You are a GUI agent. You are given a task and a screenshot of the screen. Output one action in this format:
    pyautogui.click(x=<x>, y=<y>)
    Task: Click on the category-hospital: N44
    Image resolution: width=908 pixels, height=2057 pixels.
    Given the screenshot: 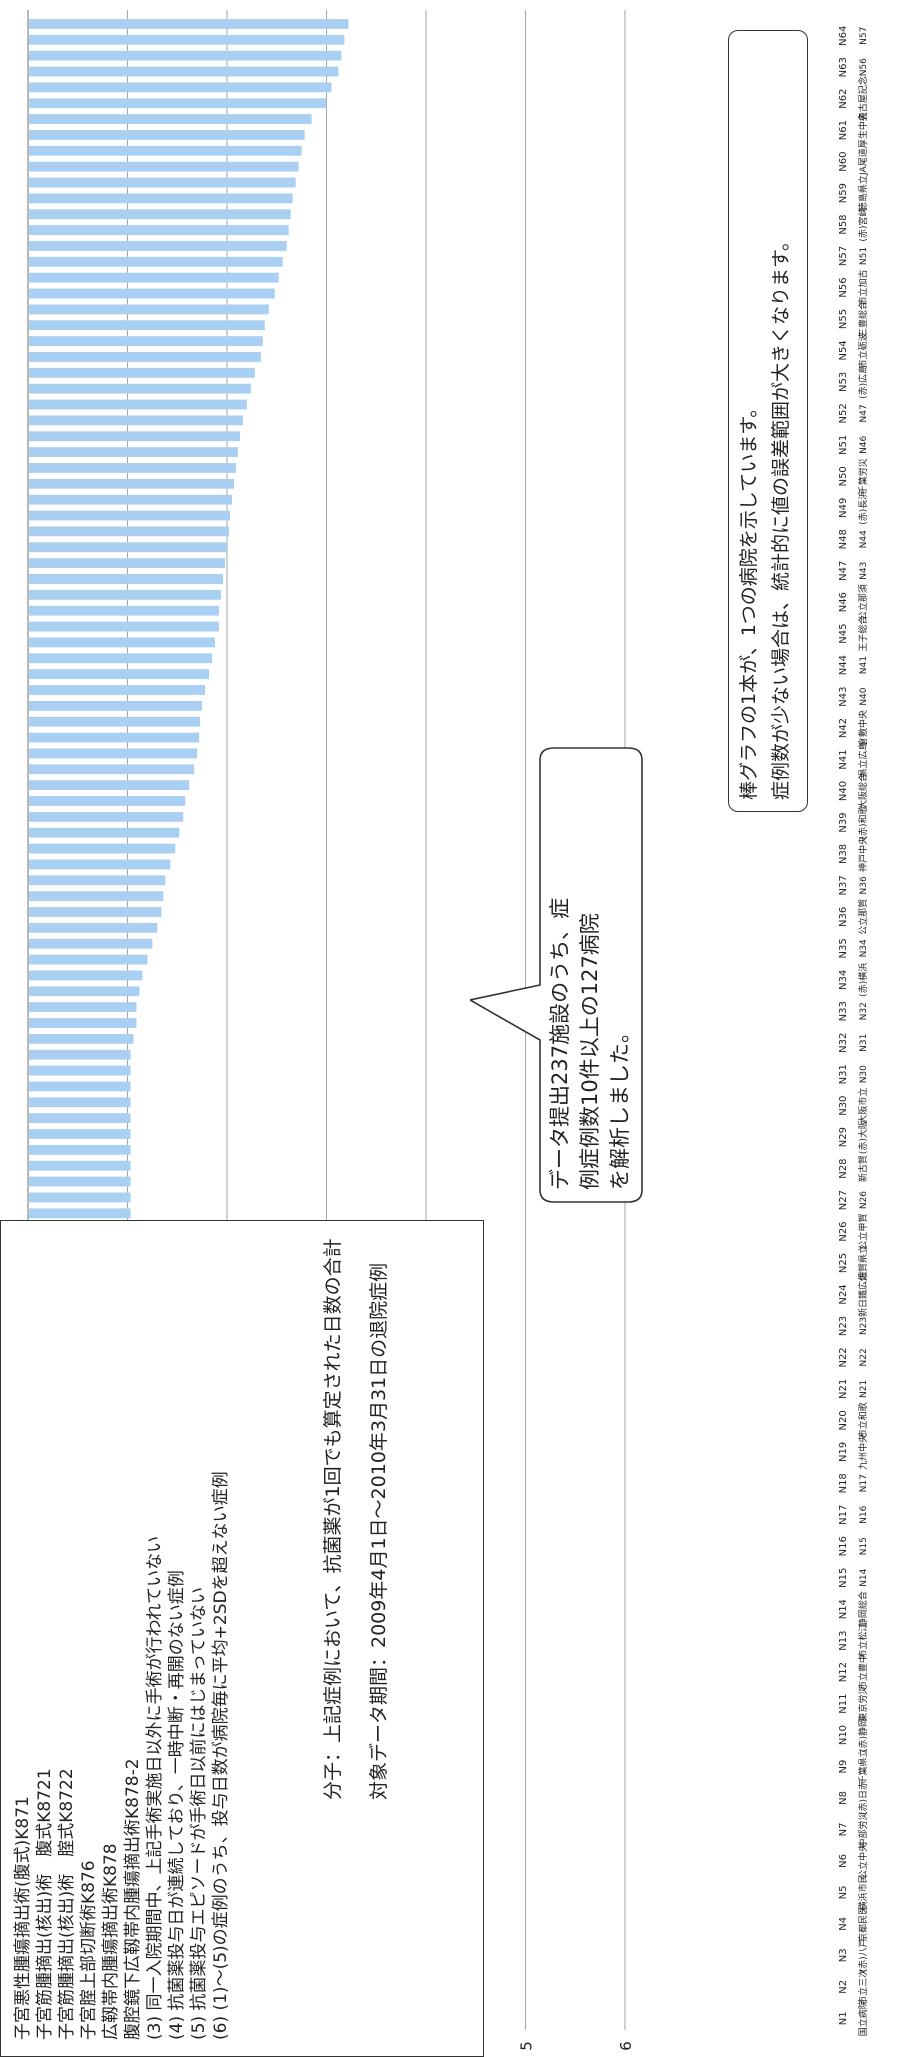 What is the action you would take?
    pyautogui.click(x=864, y=539)
    